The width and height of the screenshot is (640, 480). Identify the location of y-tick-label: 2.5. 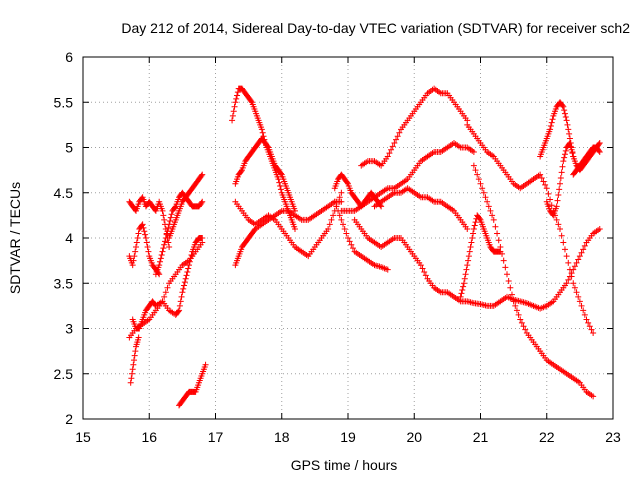
(64, 374).